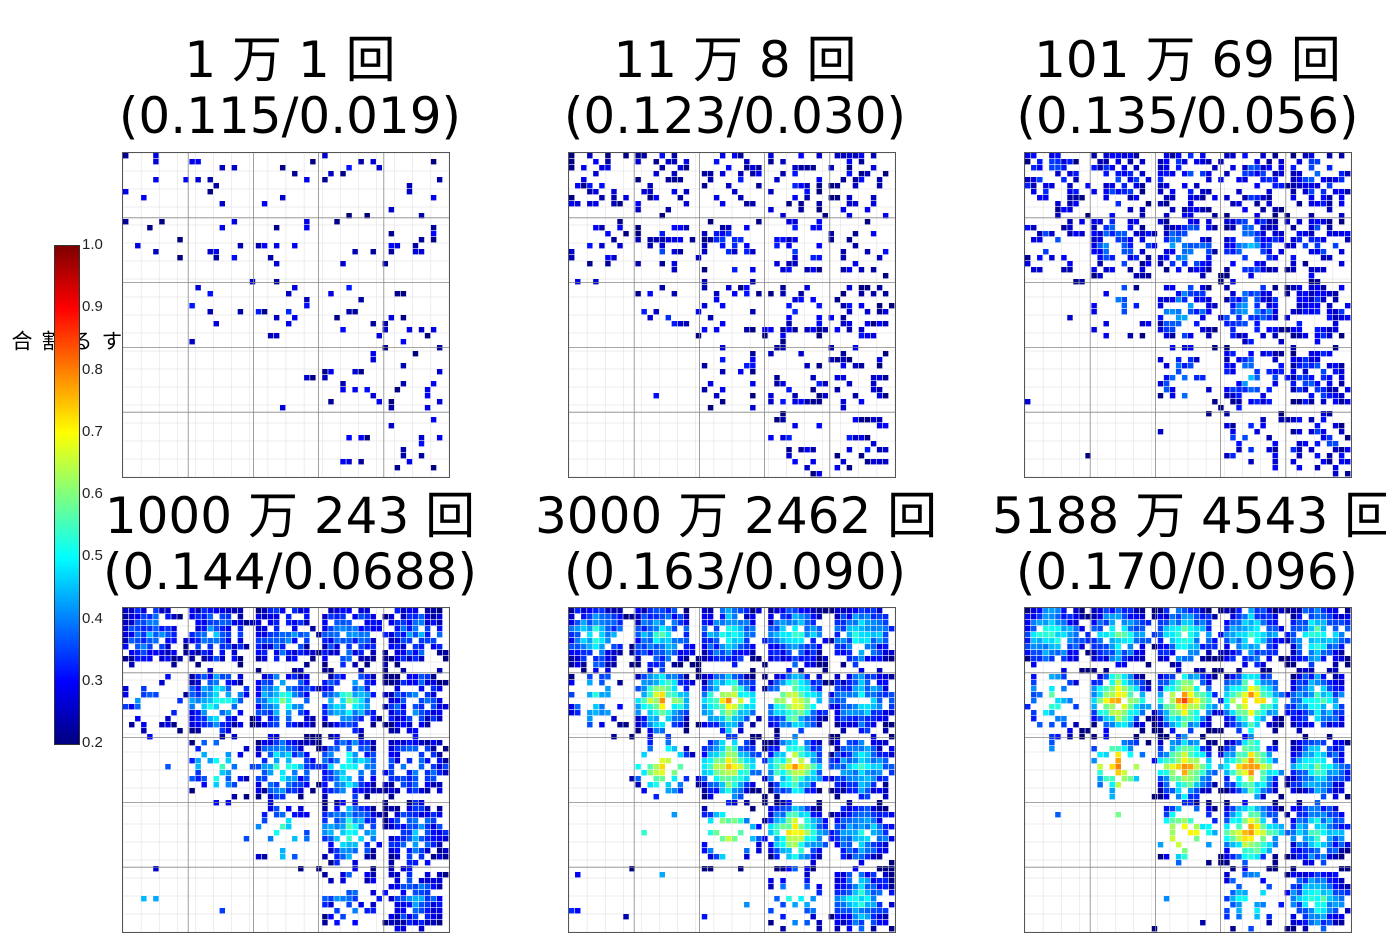 The width and height of the screenshot is (1386, 946). I want to click on colorbar-tick-label: 0.7, so click(92, 431).